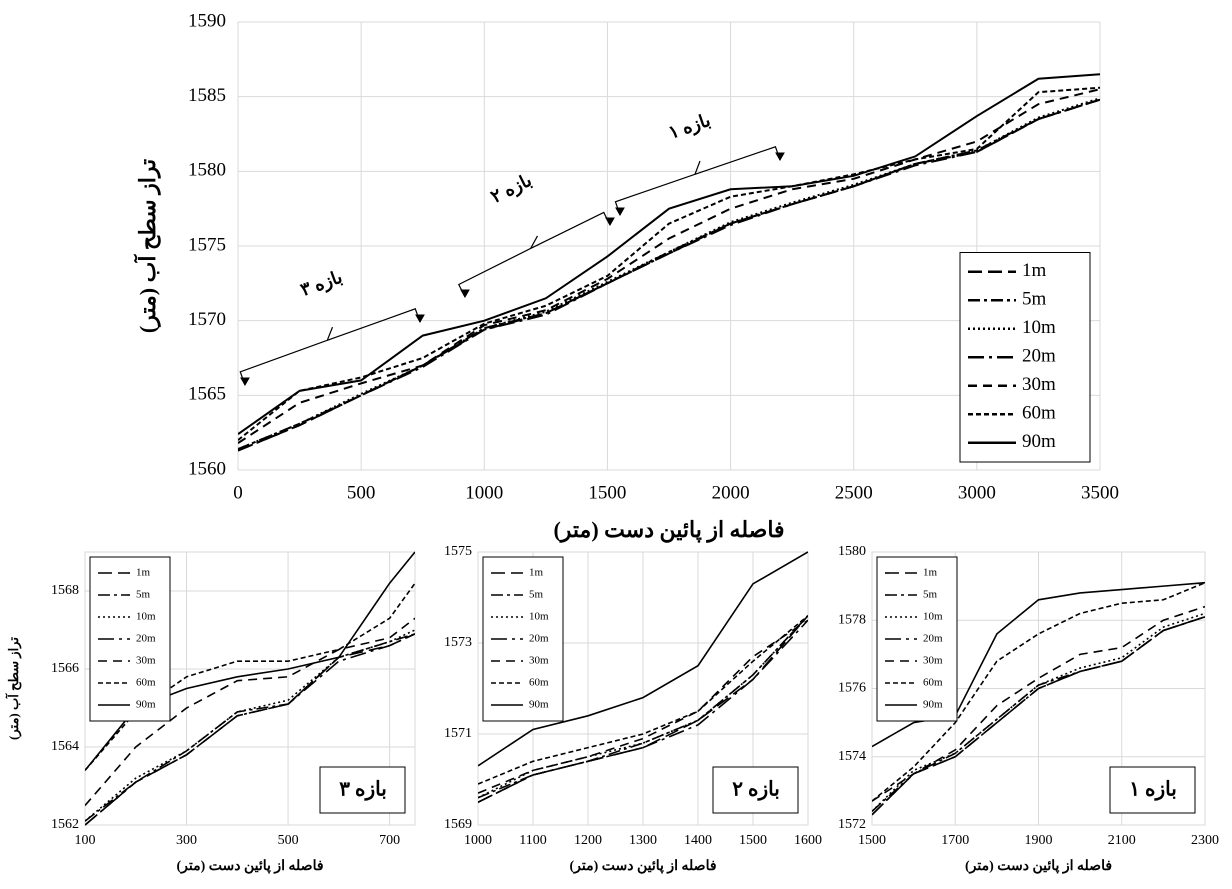 The width and height of the screenshot is (1232, 889). What do you see at coordinates (955, 840) in the screenshot?
I see `x-tick-label: 1700` at bounding box center [955, 840].